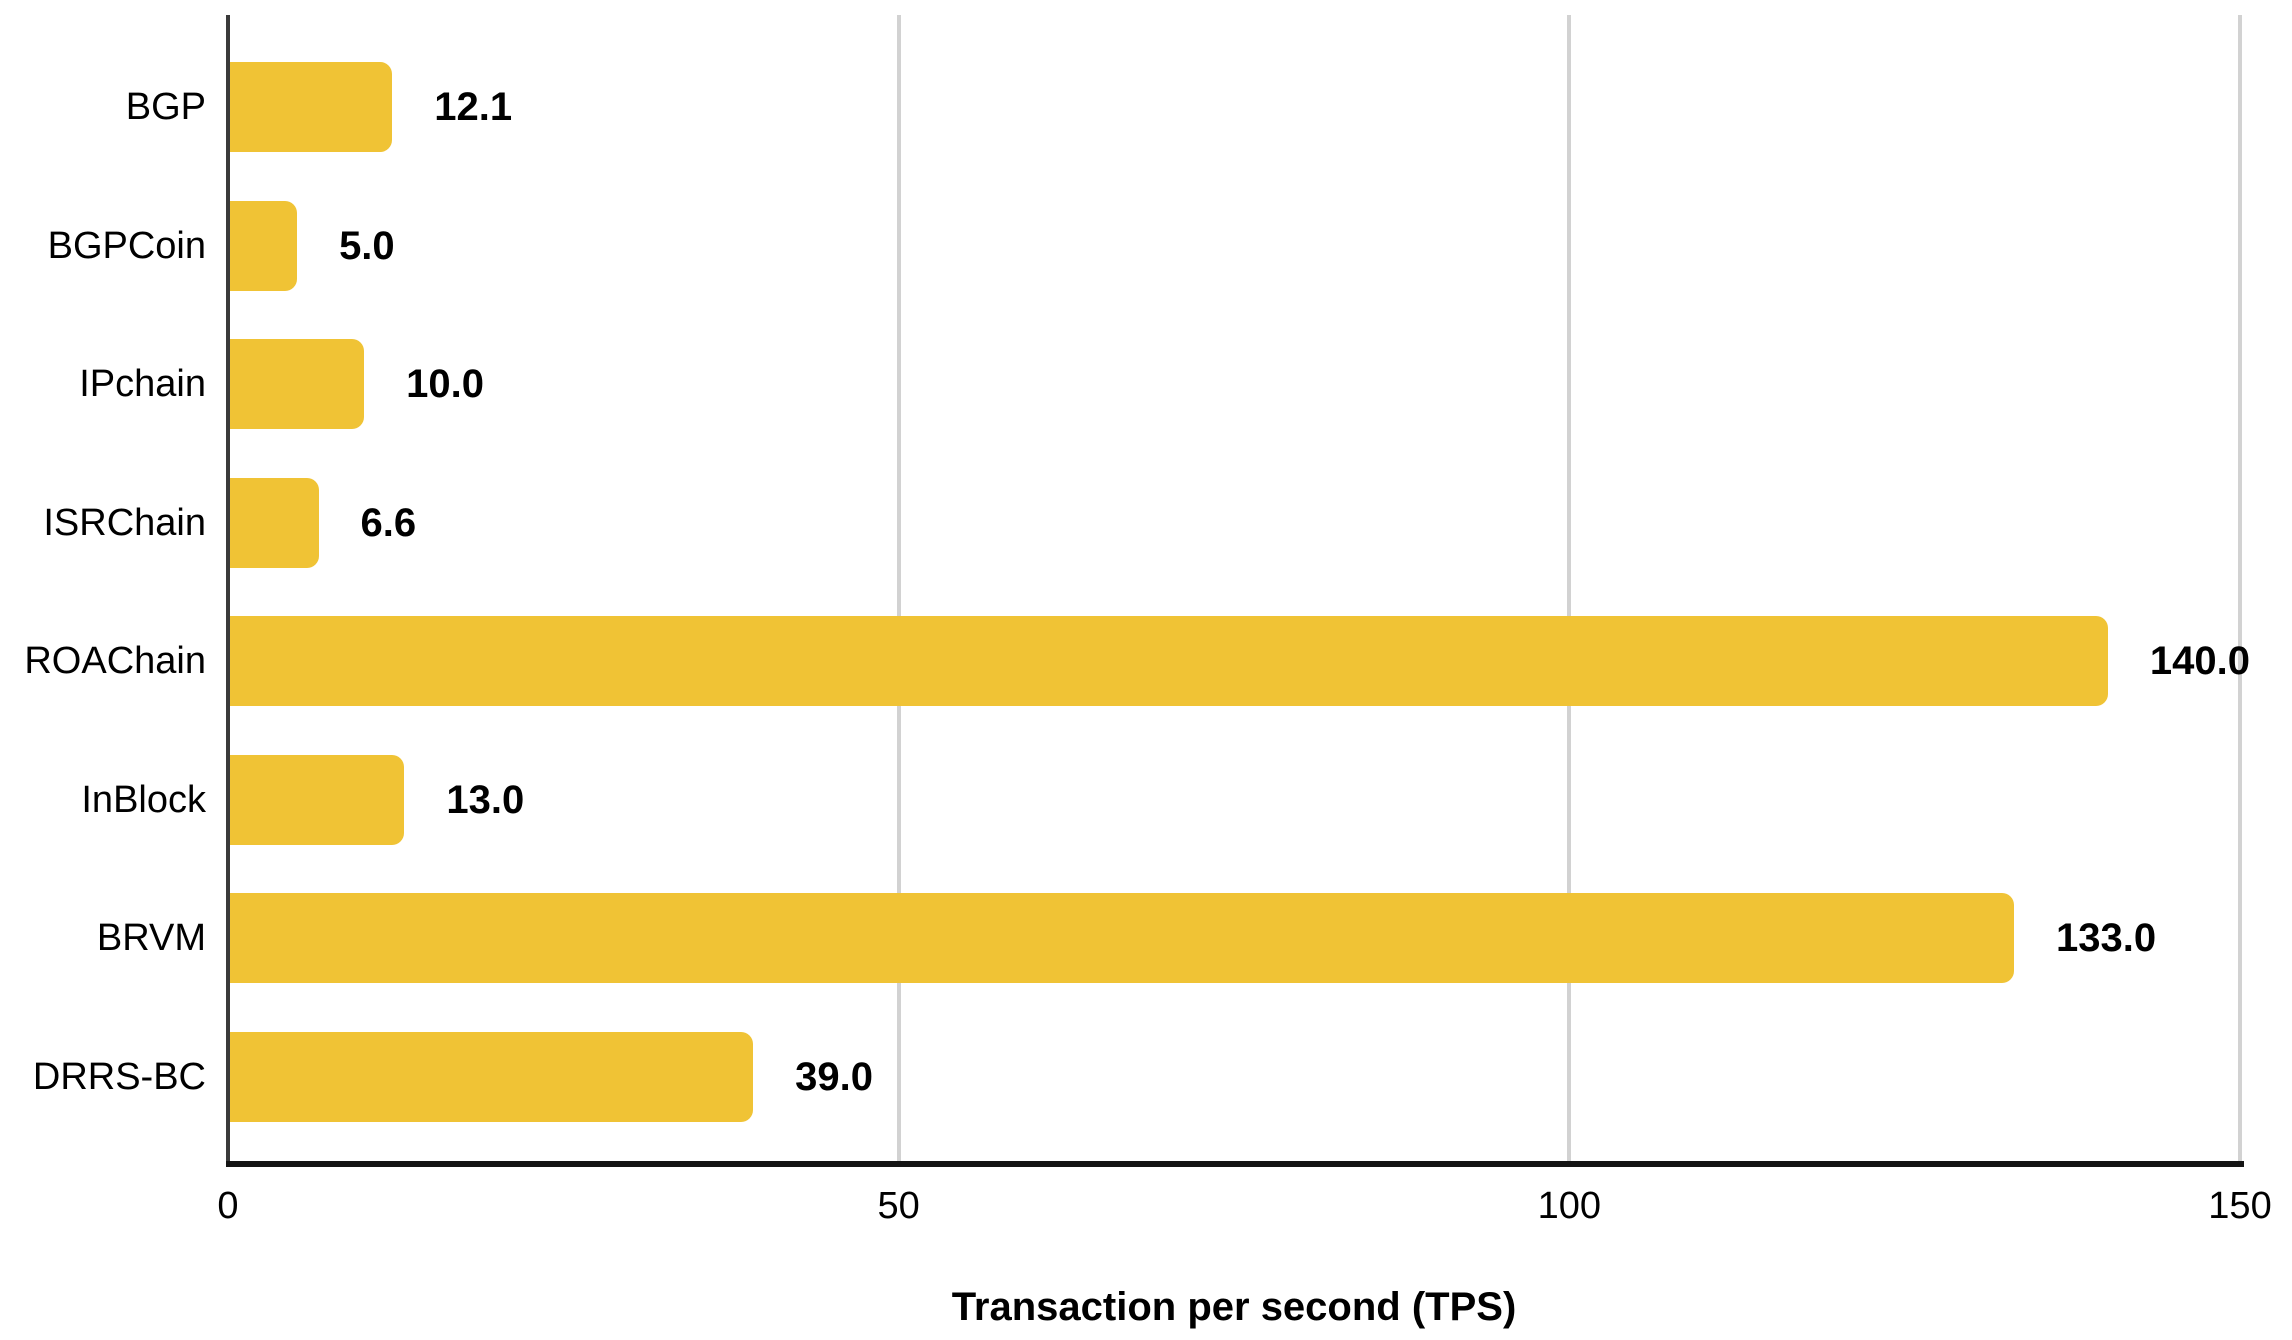 The image size is (2292, 1340). Describe the element at coordinates (388, 522) in the screenshot. I see `value-label: 6.6` at that location.